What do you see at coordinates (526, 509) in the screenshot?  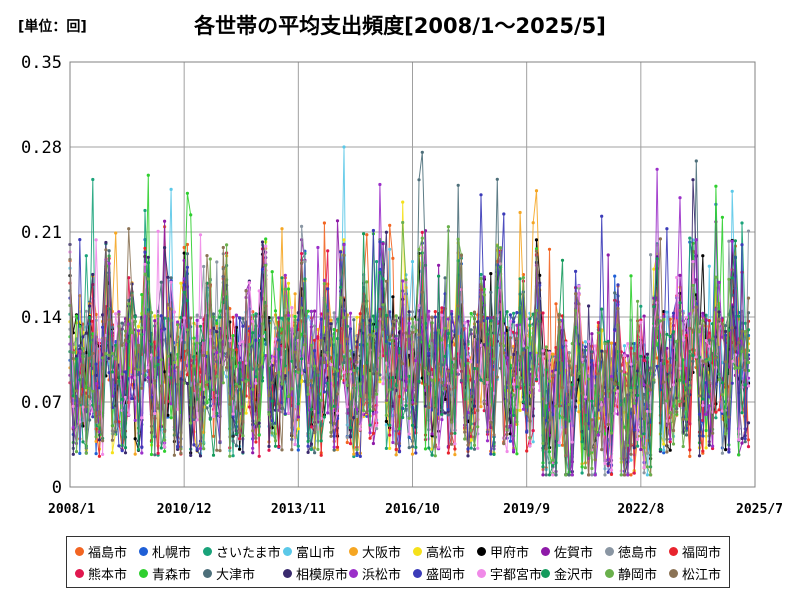 I see `x-tick-label: 2019/9` at bounding box center [526, 509].